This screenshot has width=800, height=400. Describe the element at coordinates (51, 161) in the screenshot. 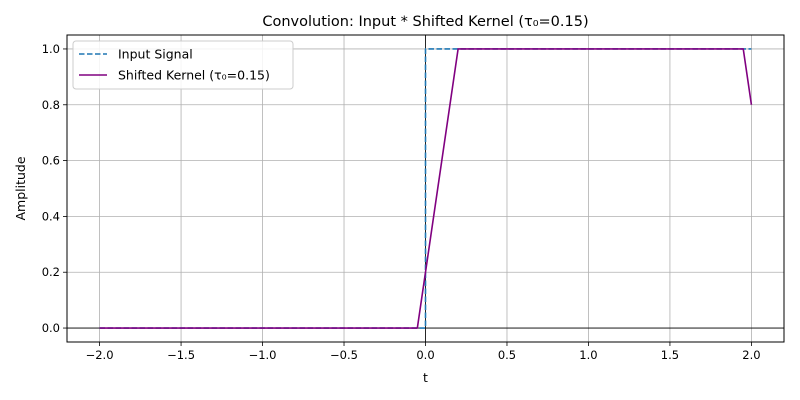

I see `y-tick-label: 0.6` at that location.